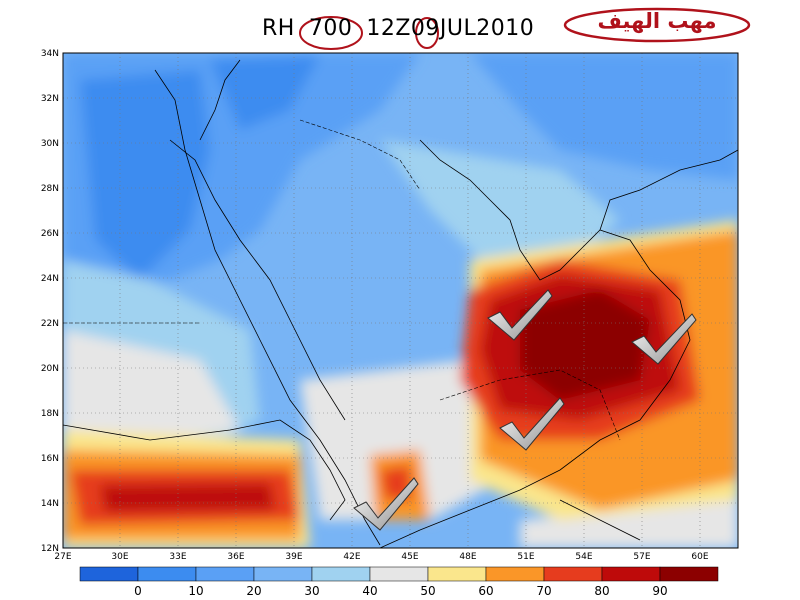 This screenshot has width=800, height=600. I want to click on lat-tick: 32N, so click(50, 99).